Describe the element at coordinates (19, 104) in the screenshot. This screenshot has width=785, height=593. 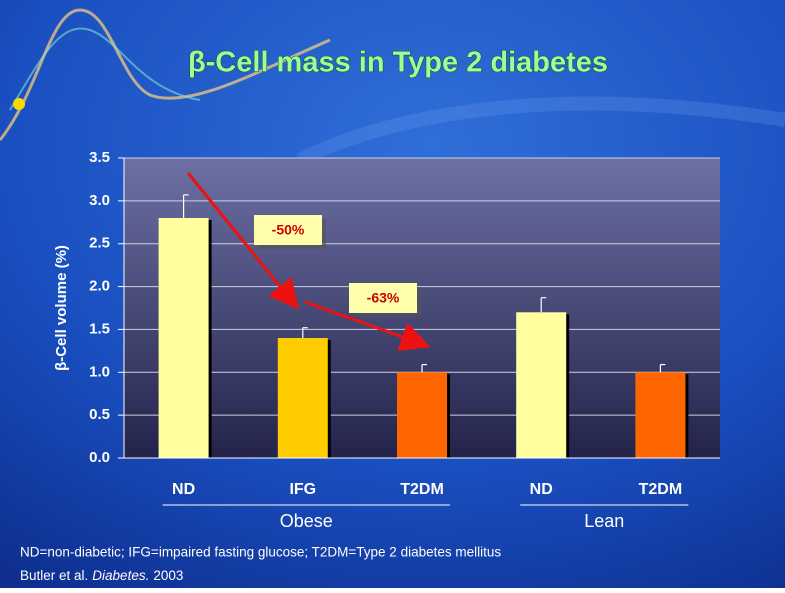
I see `decoration-dot` at that location.